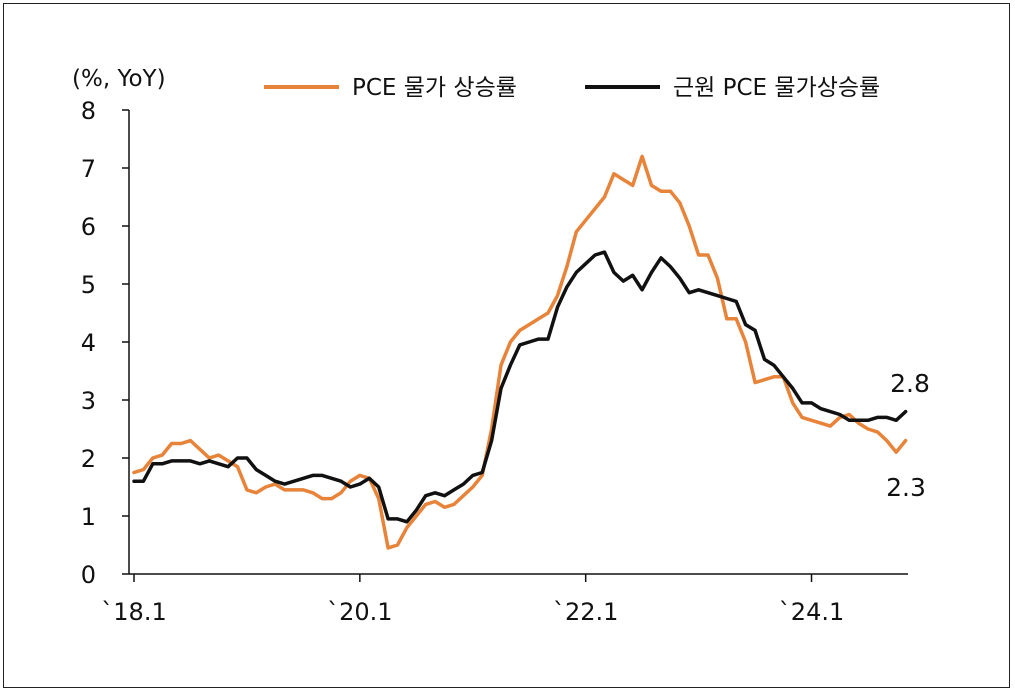 The width and height of the screenshot is (1015, 693). I want to click on y-tick-label: 4, so click(88, 343).